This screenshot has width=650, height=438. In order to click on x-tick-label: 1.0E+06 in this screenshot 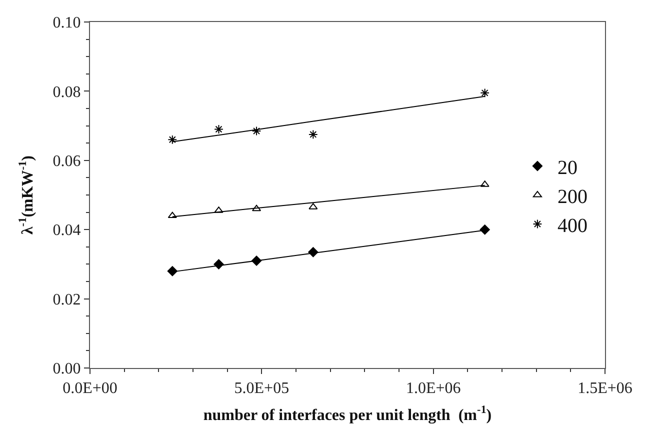, I will do `click(433, 389)`.